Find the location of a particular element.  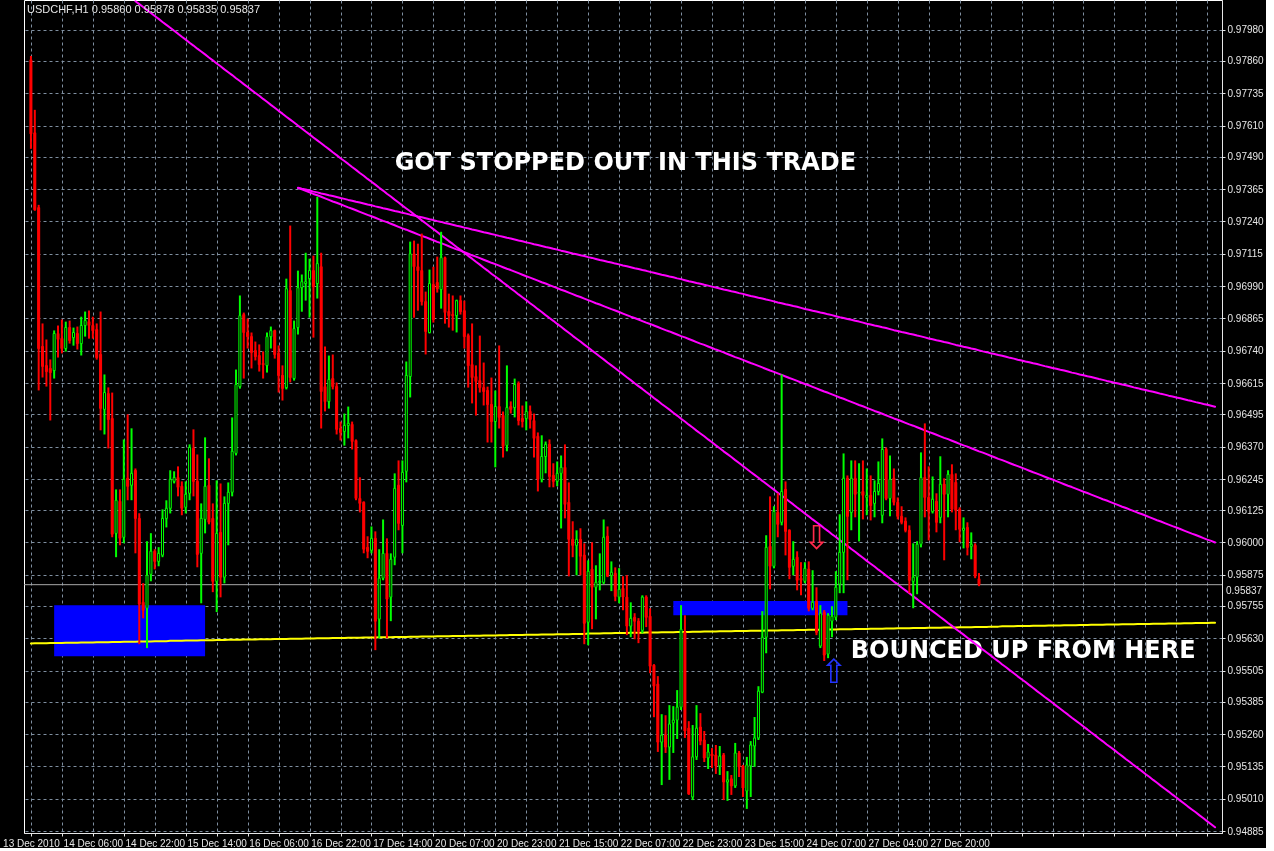

y-tick-label: 0.95505 is located at coordinates (1246, 671).